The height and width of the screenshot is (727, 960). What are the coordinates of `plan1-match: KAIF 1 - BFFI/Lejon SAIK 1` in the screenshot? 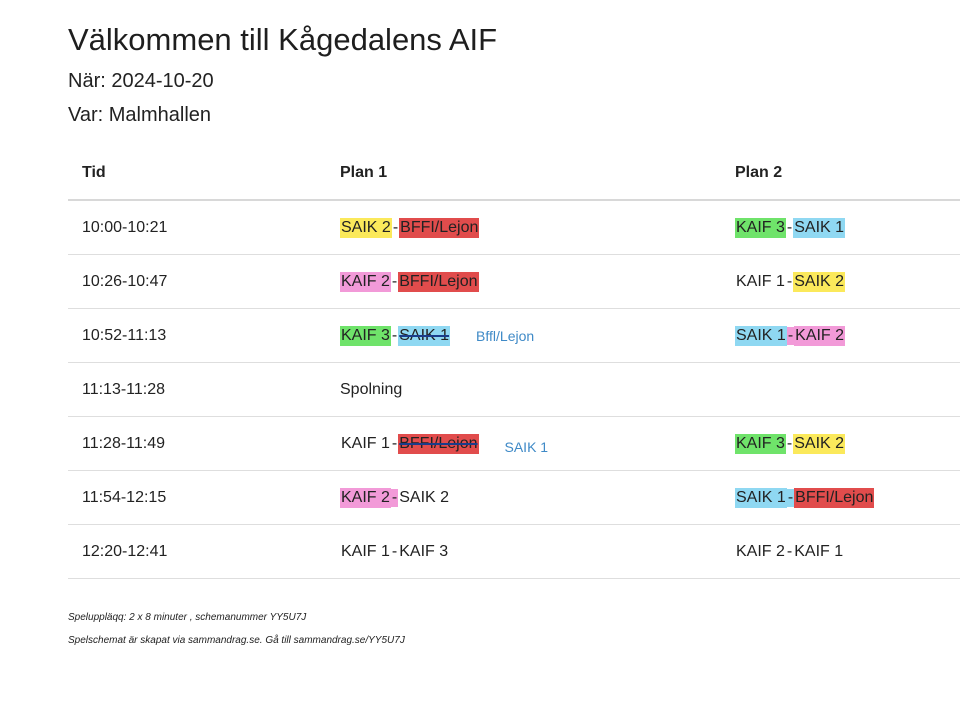 It's located at (444, 443).